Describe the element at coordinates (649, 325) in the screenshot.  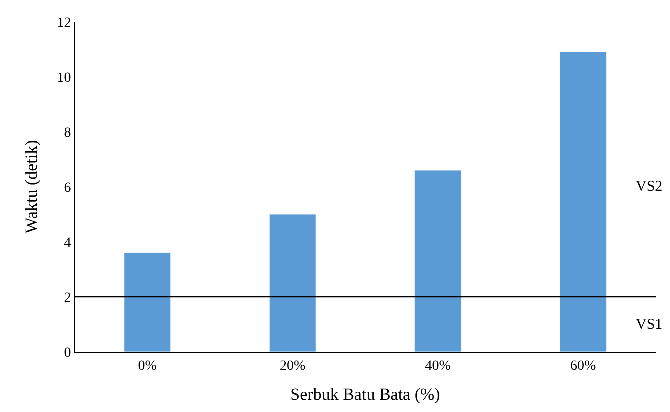
I see `annotation: VS1` at that location.